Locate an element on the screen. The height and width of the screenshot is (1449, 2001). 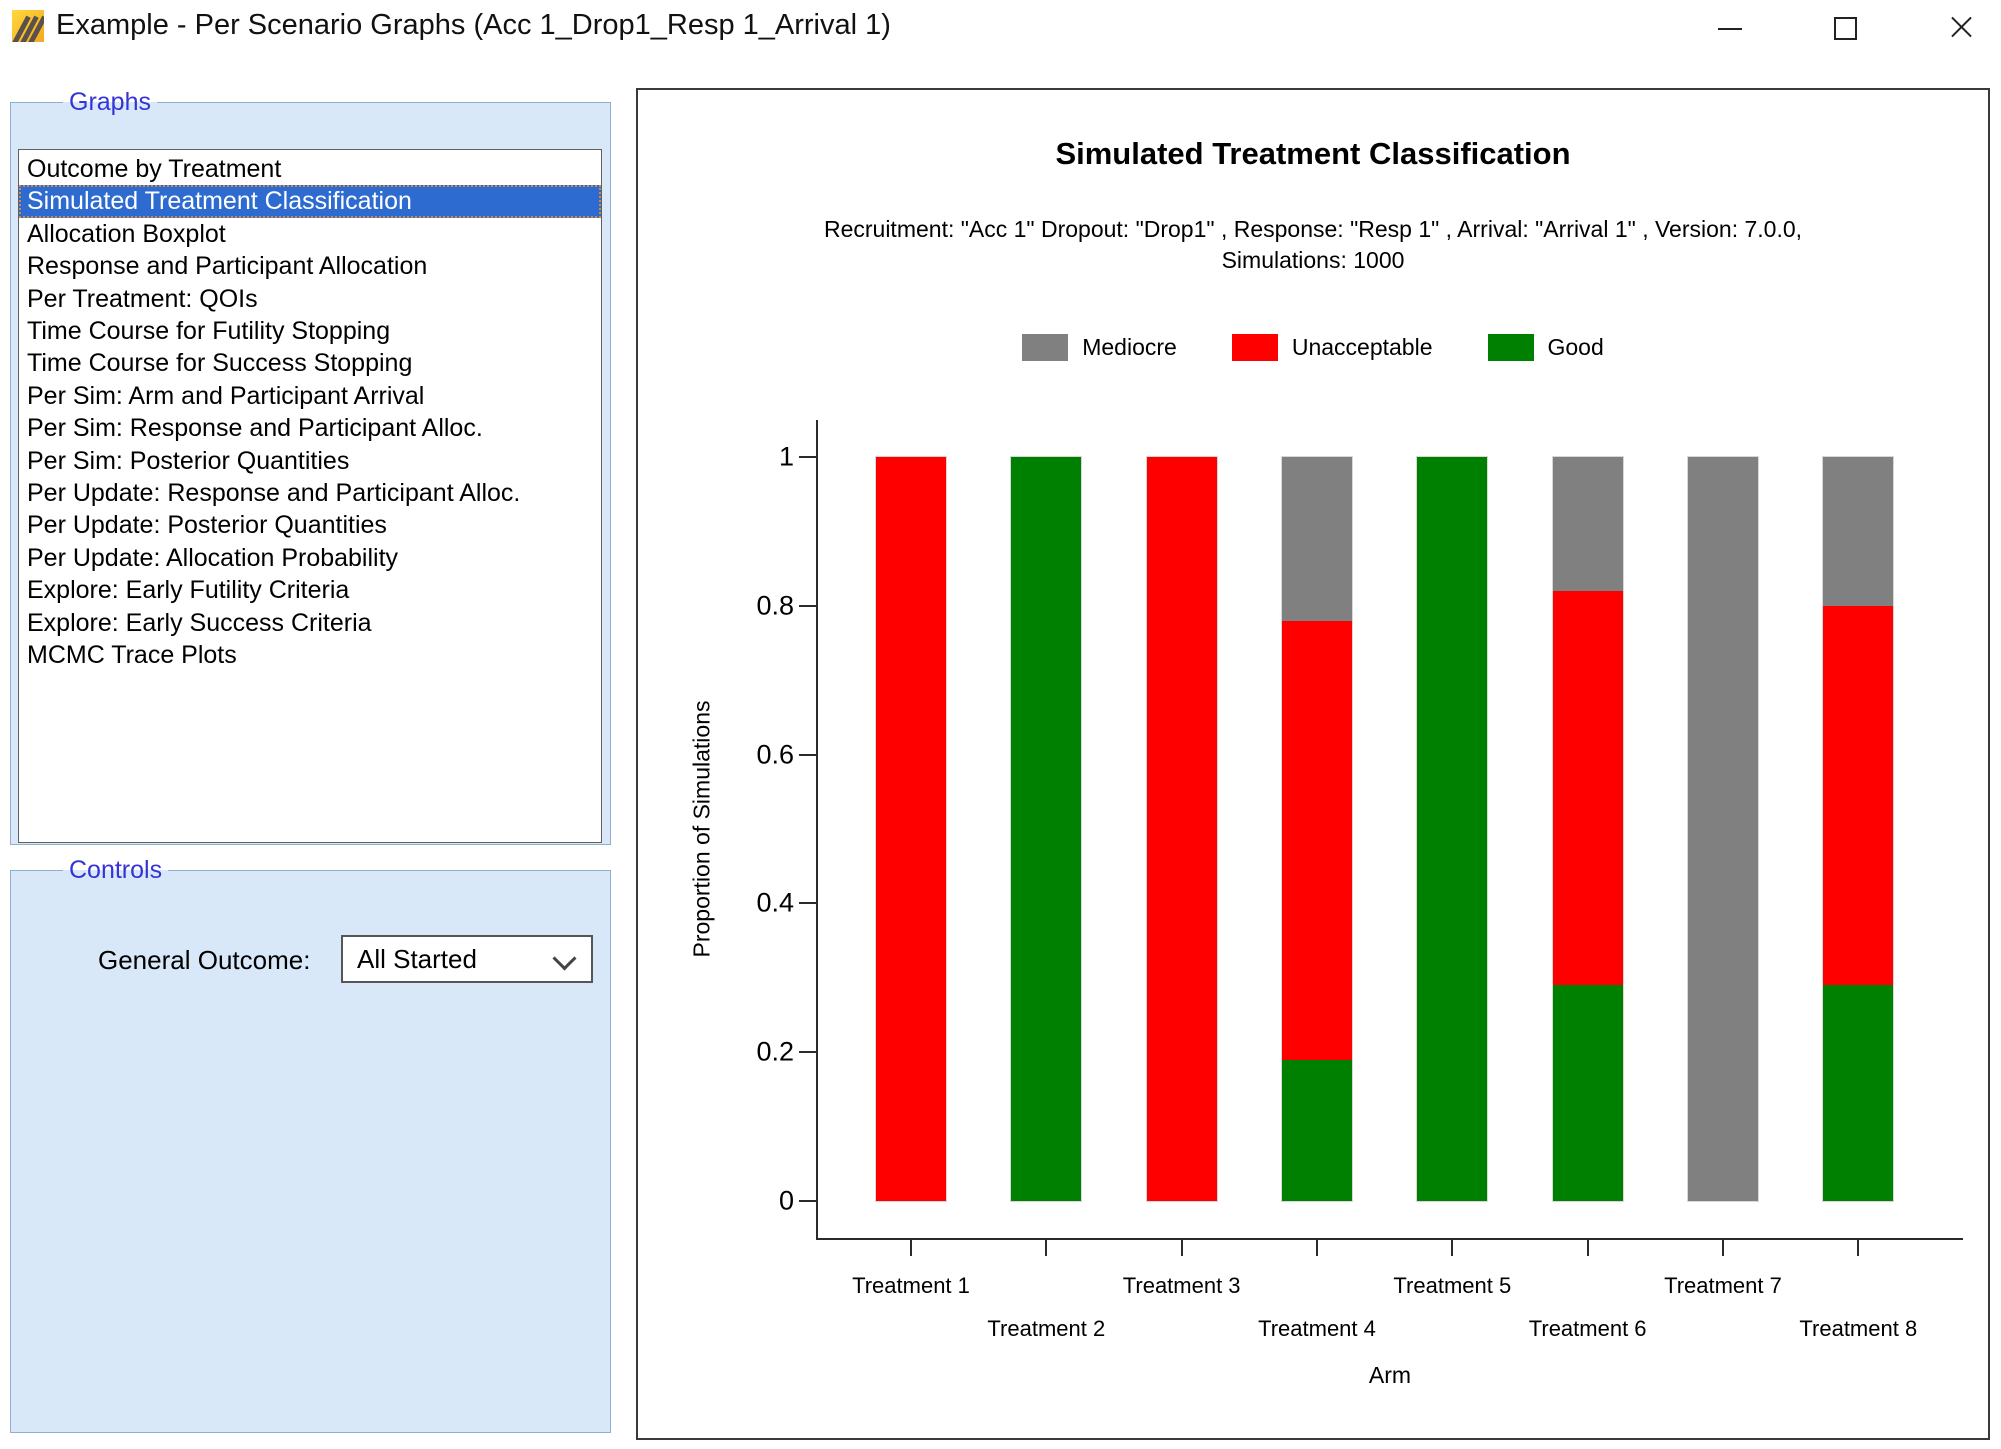
list-item: Allocation Boxplot is located at coordinates (126, 233).